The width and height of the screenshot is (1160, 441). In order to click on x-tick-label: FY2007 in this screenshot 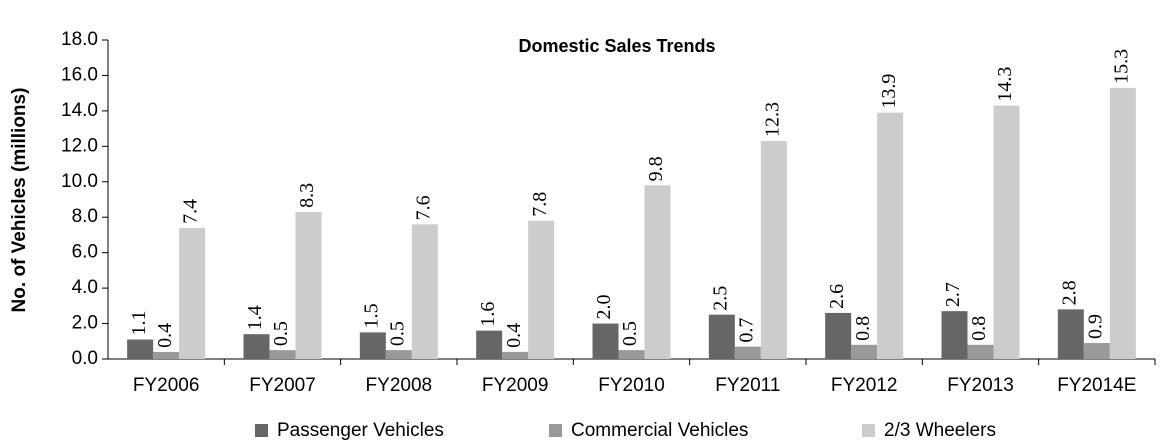, I will do `click(282, 385)`.